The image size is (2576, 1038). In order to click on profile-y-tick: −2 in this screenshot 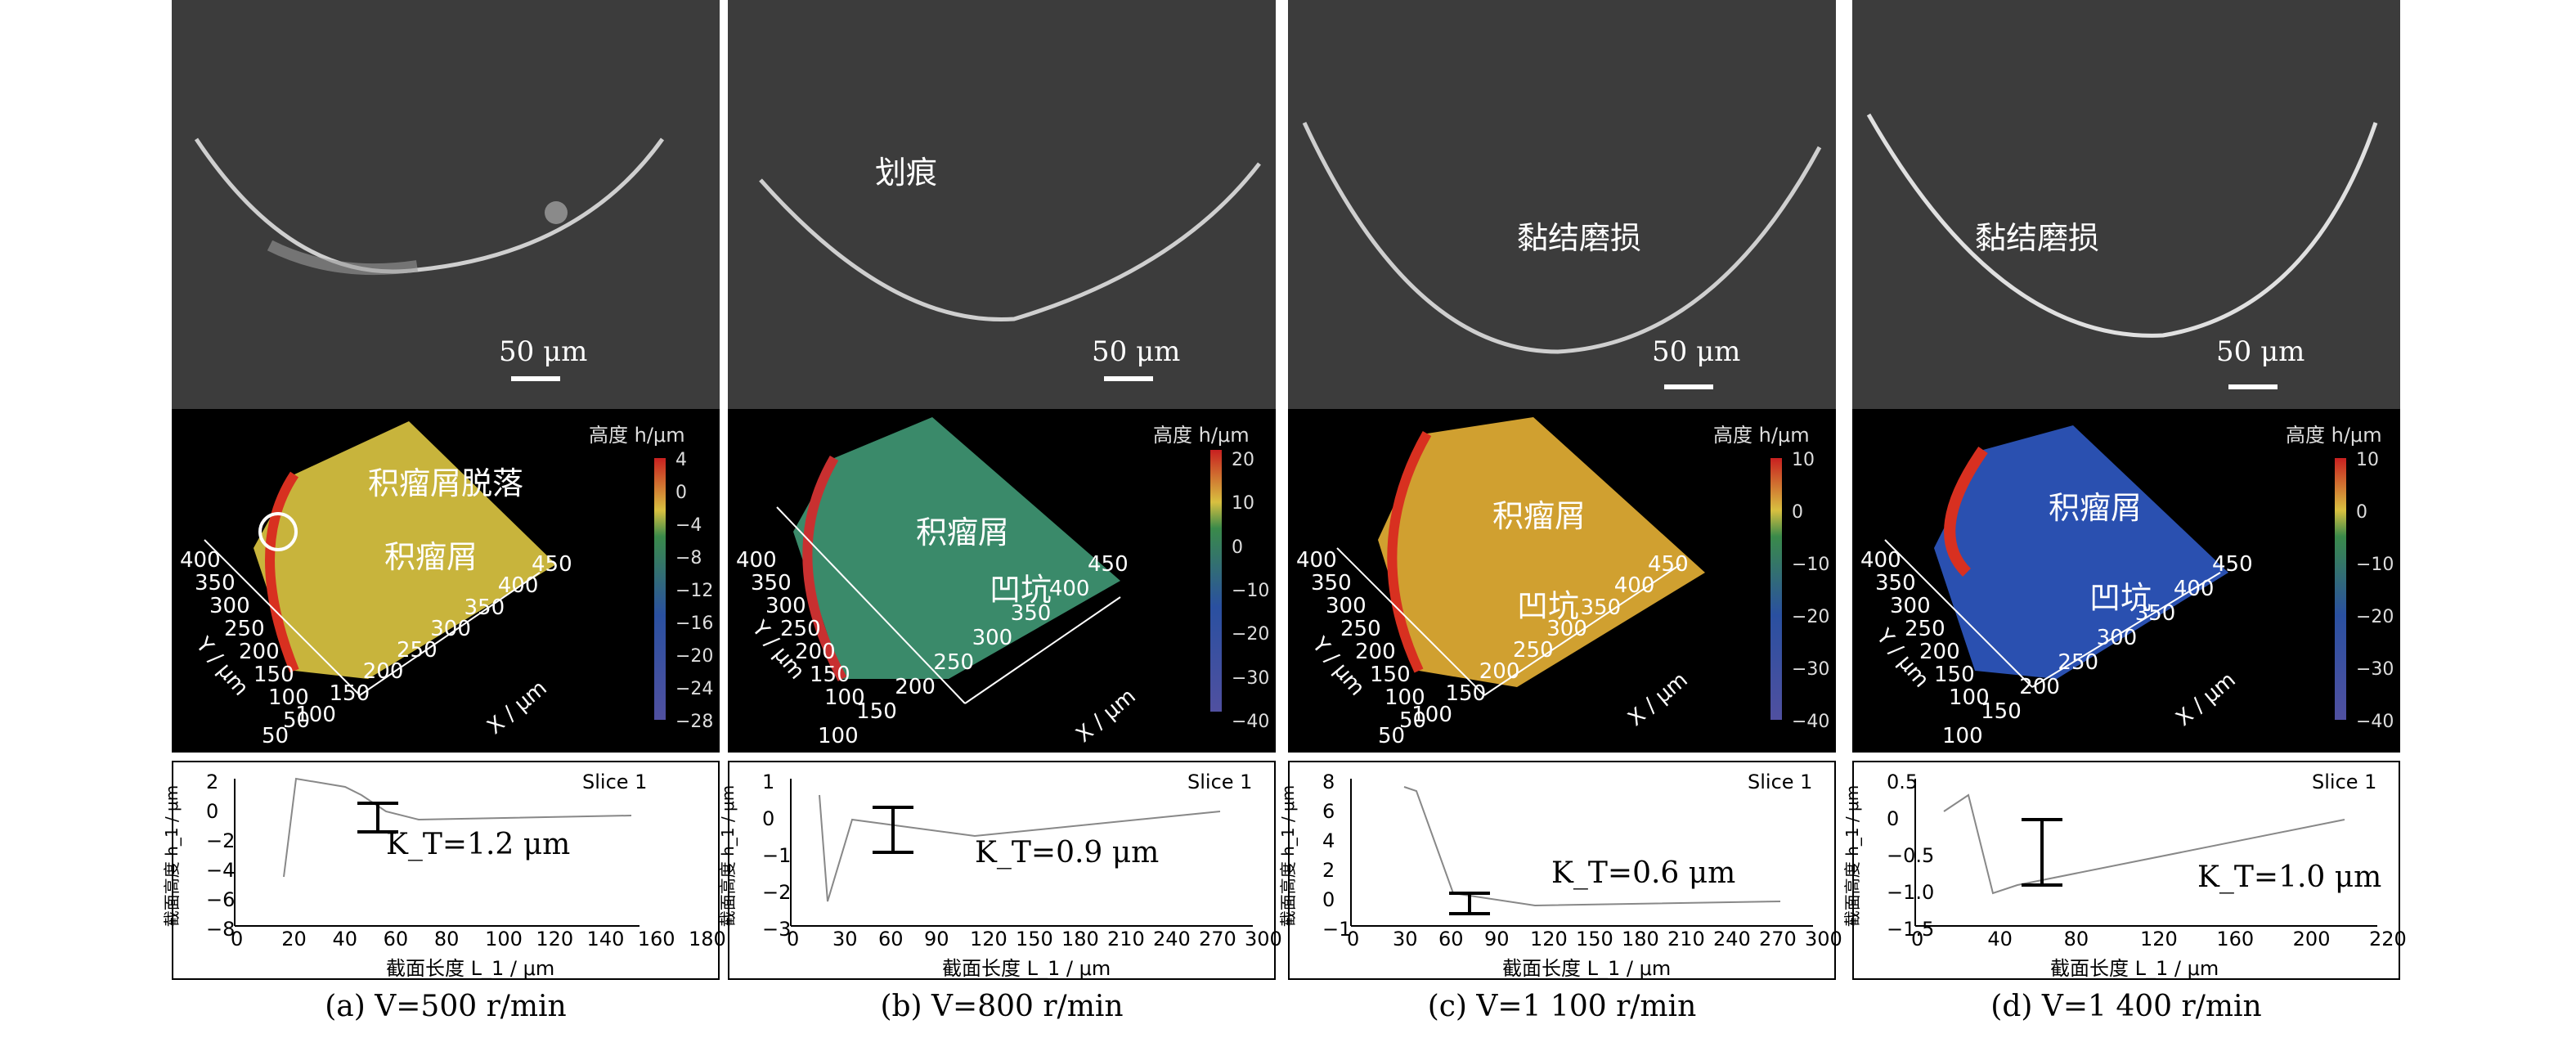, I will do `click(221, 840)`.